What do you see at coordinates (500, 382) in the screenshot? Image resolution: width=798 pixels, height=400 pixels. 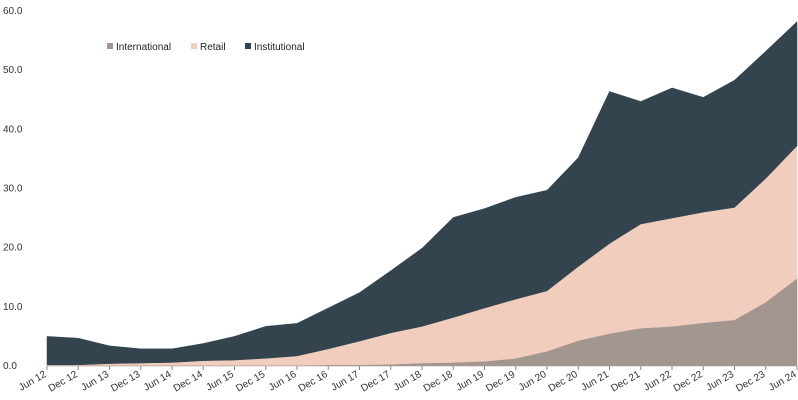 I see `x-tick-label: Dec 19` at bounding box center [500, 382].